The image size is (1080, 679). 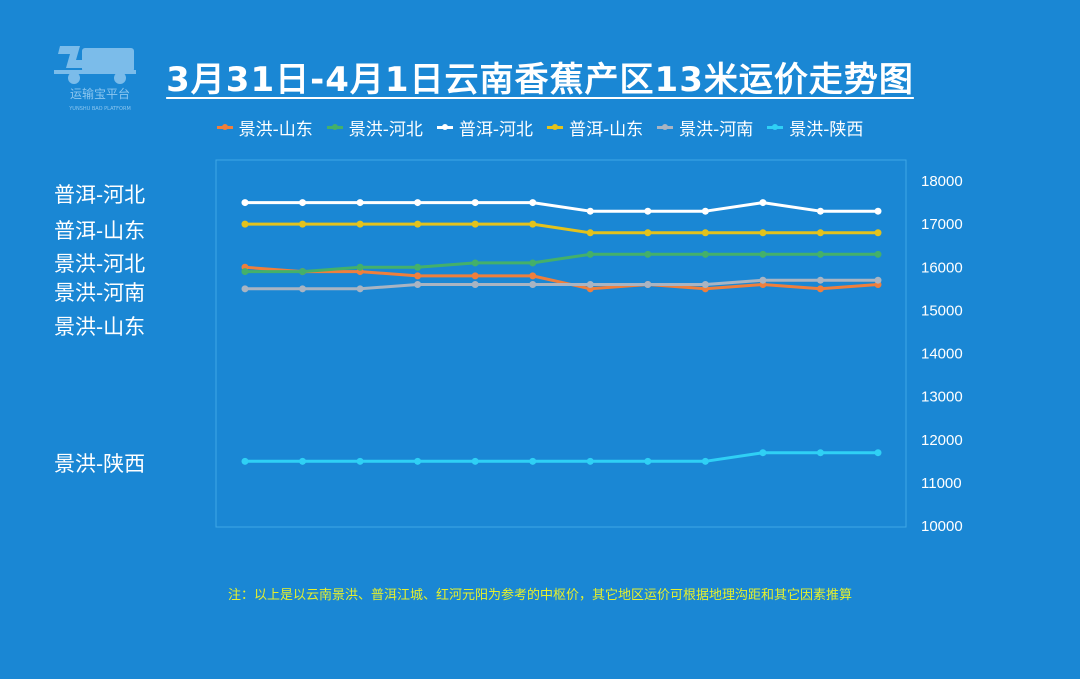 I want to click on y-tick-label: 17000, so click(x=942, y=224).